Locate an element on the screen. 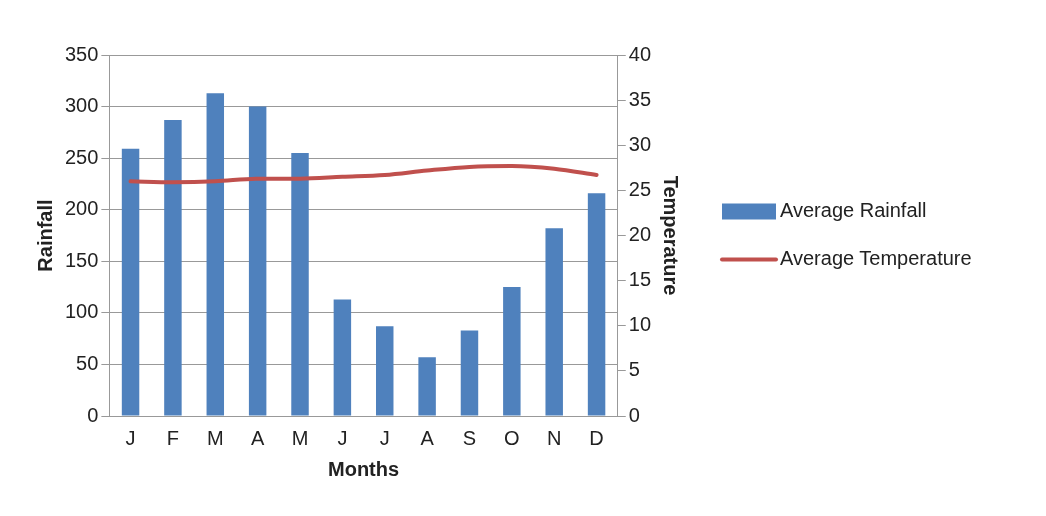 The image size is (1046, 516). x-tick-label: N is located at coordinates (554, 437).